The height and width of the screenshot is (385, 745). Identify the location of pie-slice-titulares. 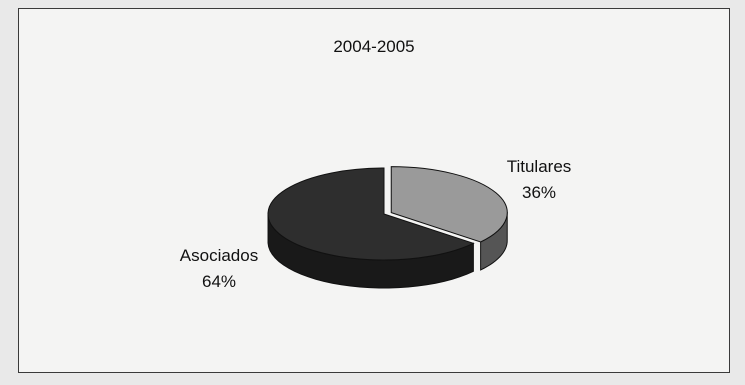
(449, 204).